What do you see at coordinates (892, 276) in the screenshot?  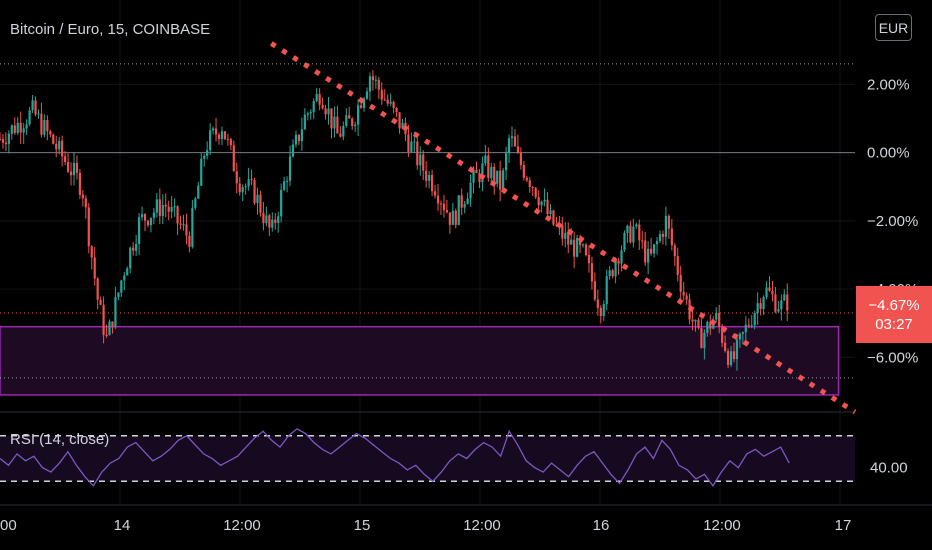 I see `price-axis: 2.00%0.00%−2.00%−4.00%−6.00%40.00` at bounding box center [892, 276].